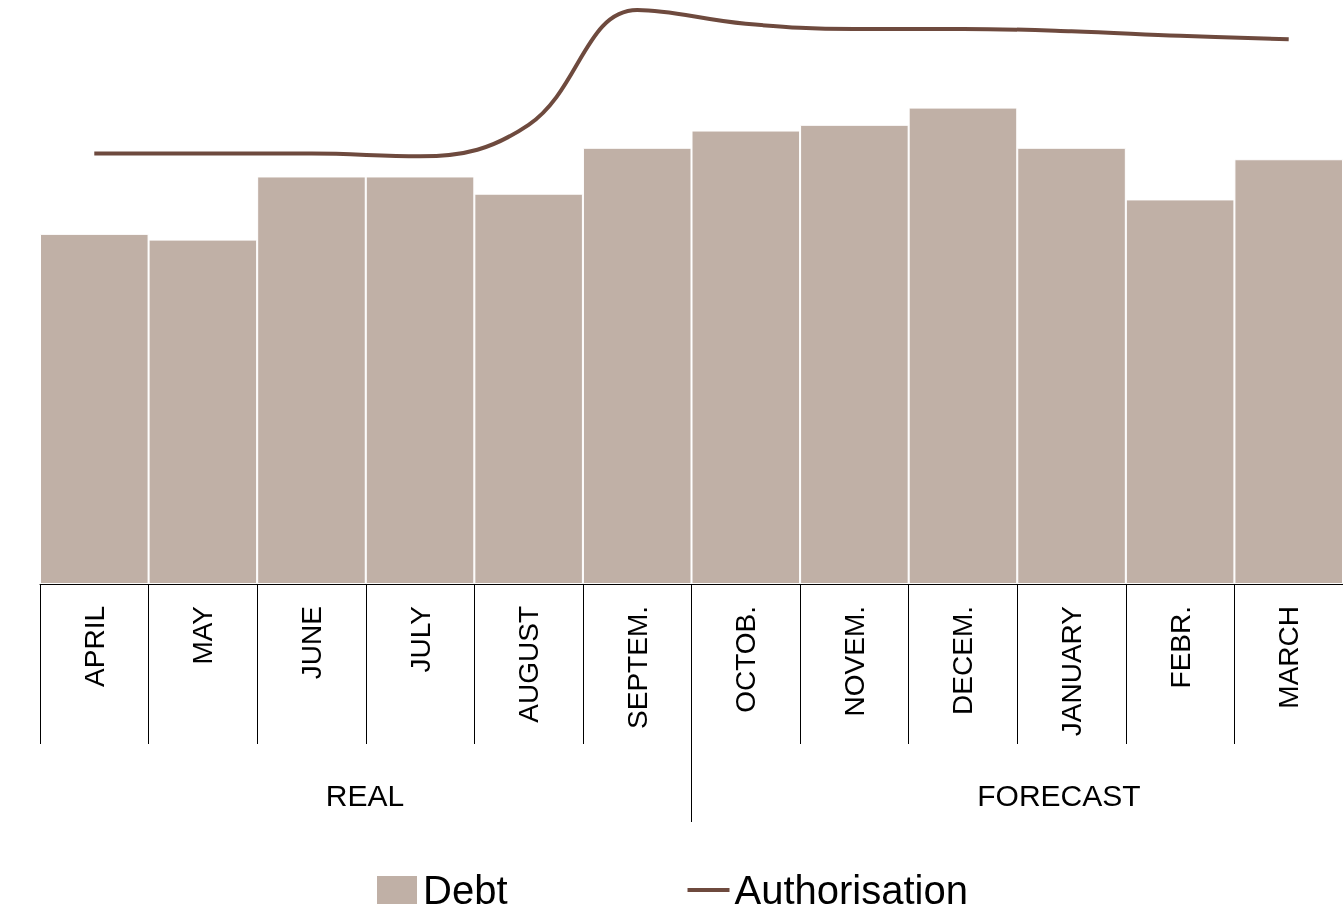 This screenshot has height=915, width=1343. I want to click on legend-label: Debt, so click(465, 890).